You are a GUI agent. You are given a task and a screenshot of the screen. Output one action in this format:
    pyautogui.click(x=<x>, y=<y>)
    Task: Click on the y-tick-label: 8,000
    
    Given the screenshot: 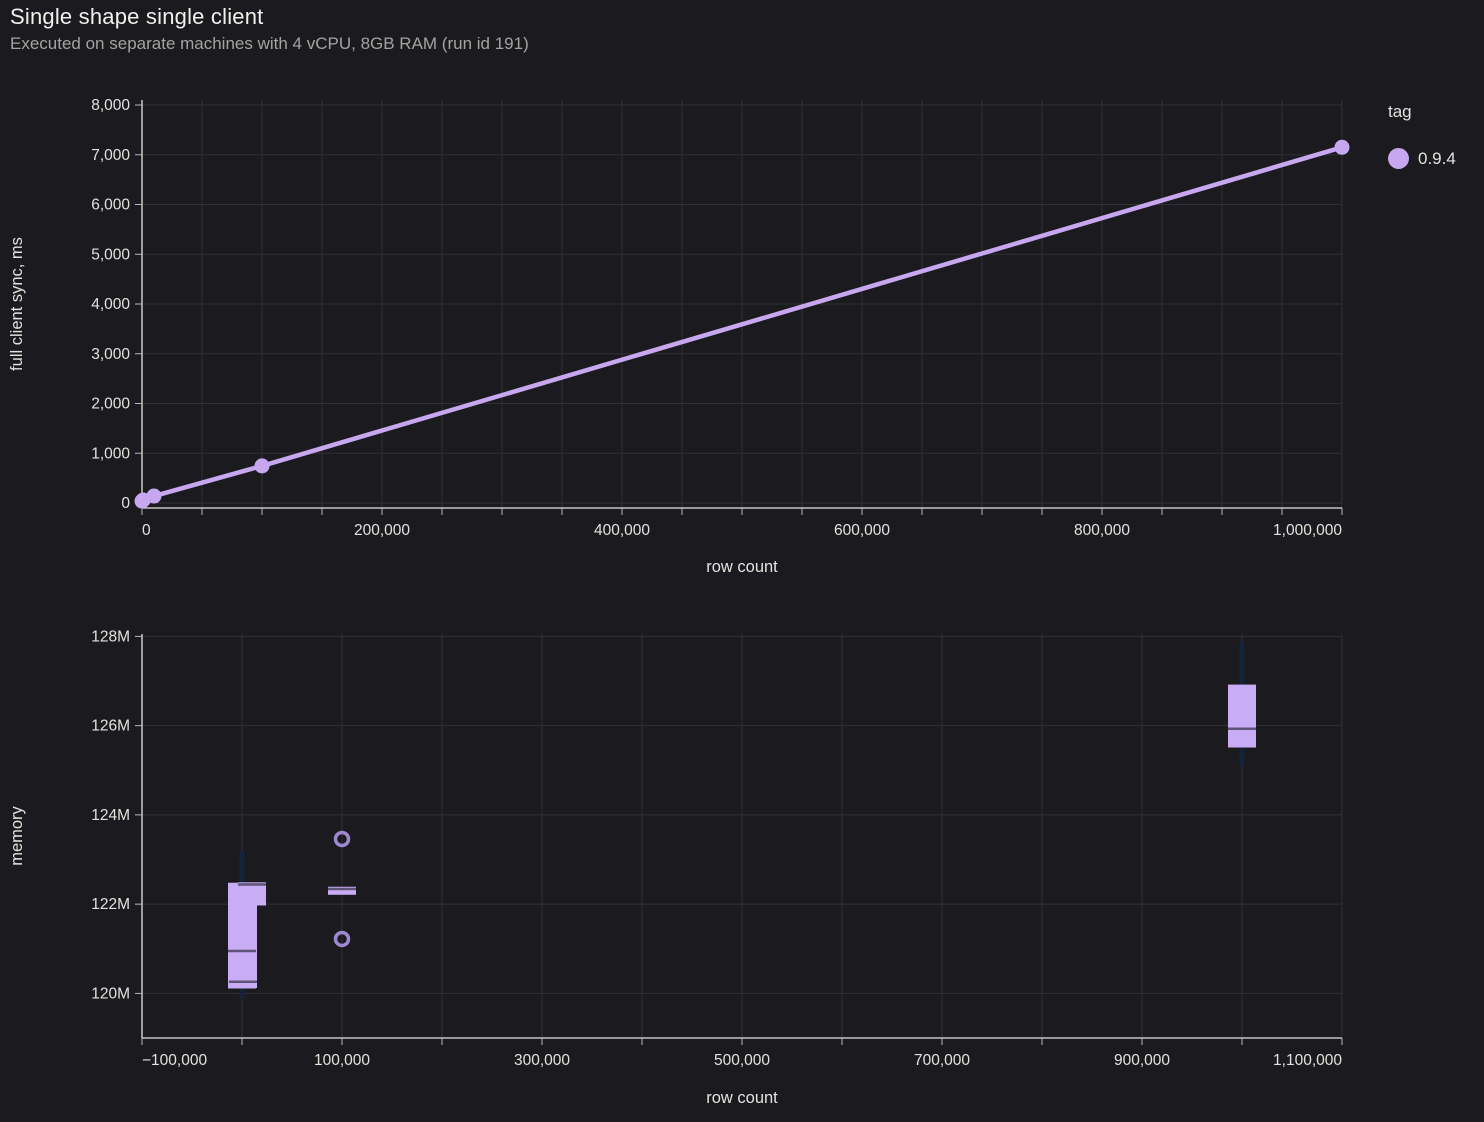 What is the action you would take?
    pyautogui.click(x=110, y=105)
    